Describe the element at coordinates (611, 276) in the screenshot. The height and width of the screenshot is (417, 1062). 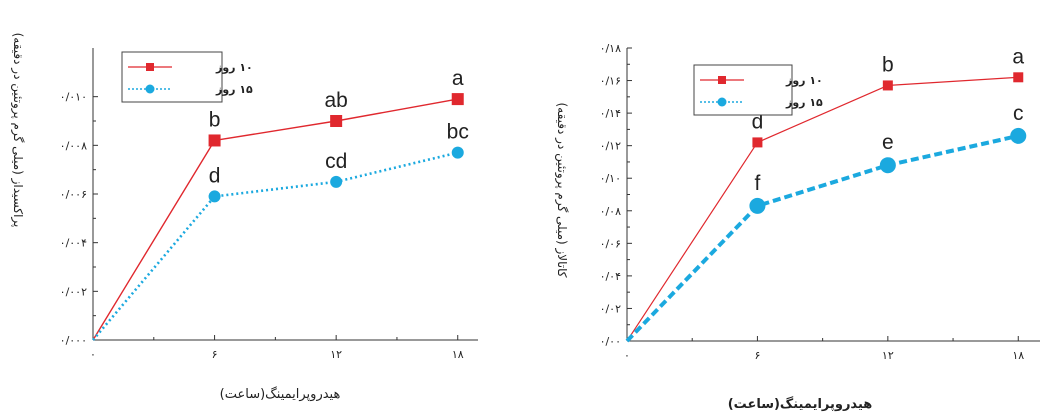
I see `y-tick-label: ۰/۰۴` at that location.